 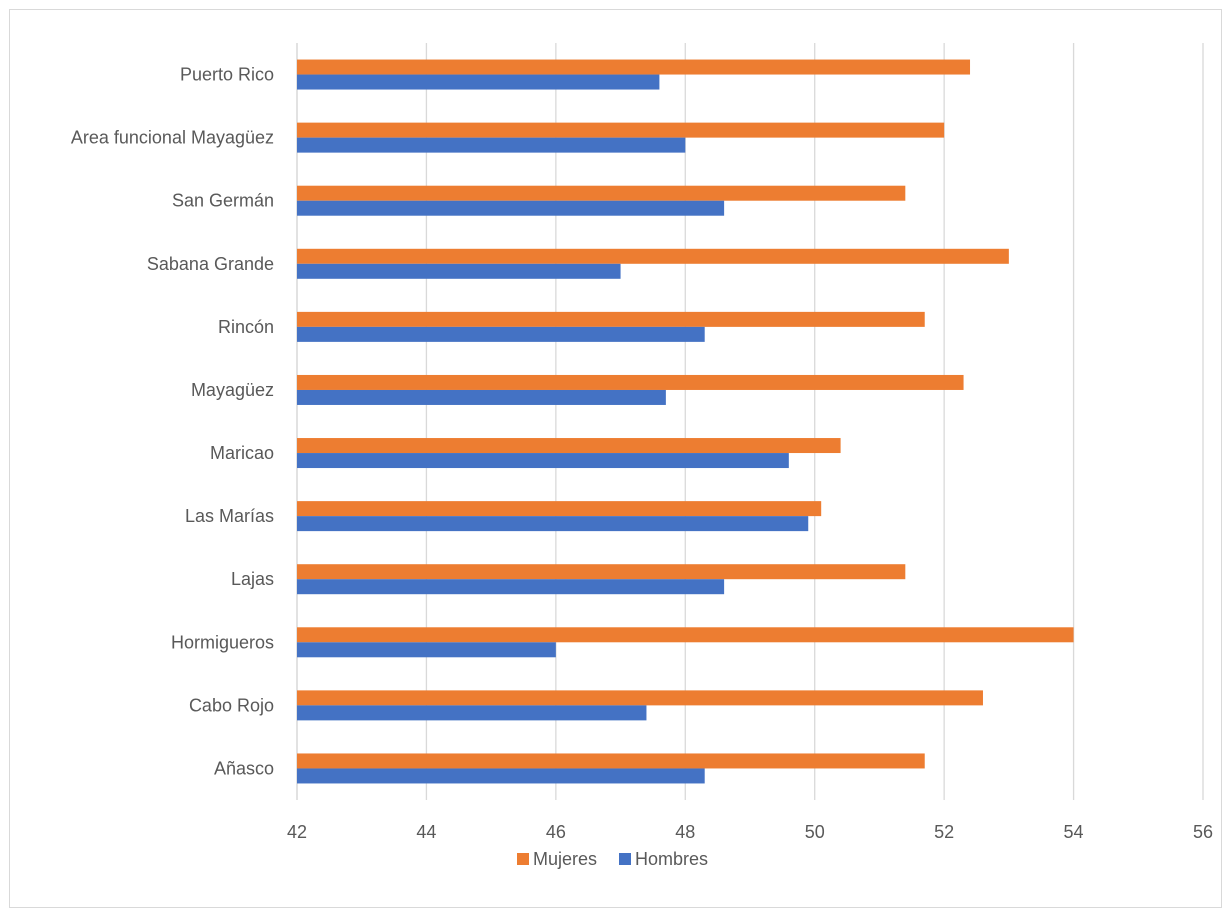 I want to click on category-label: Mayagüez, so click(x=232, y=390).